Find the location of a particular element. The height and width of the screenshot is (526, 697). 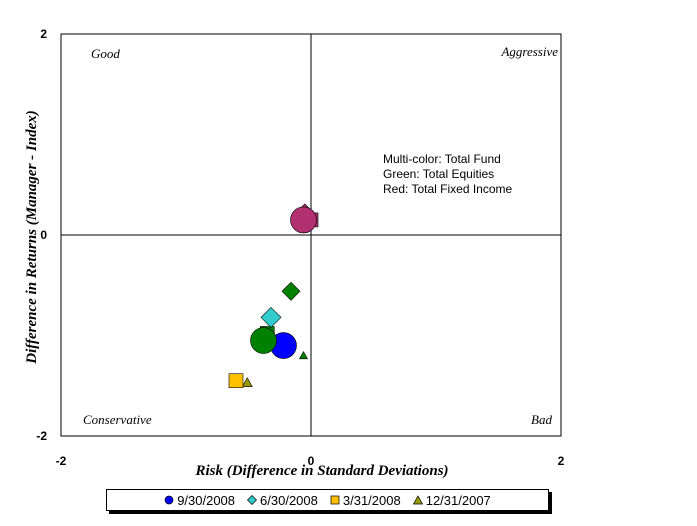

data-point-triangle-total-fund is located at coordinates (247, 382).